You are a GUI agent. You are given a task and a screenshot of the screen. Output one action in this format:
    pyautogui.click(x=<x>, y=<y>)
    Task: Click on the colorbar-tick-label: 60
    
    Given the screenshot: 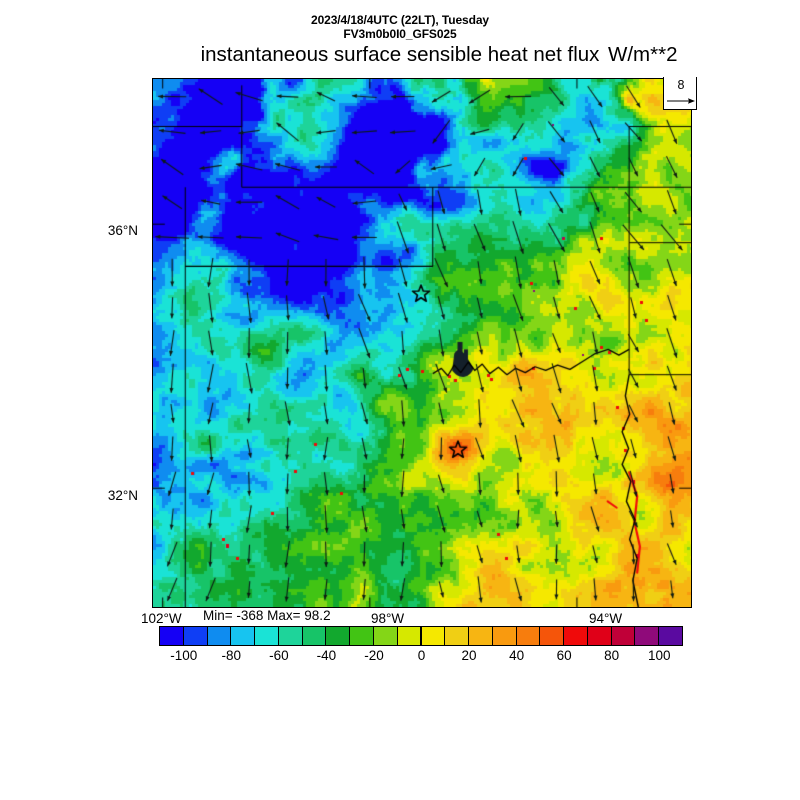 What is the action you would take?
    pyautogui.click(x=564, y=655)
    